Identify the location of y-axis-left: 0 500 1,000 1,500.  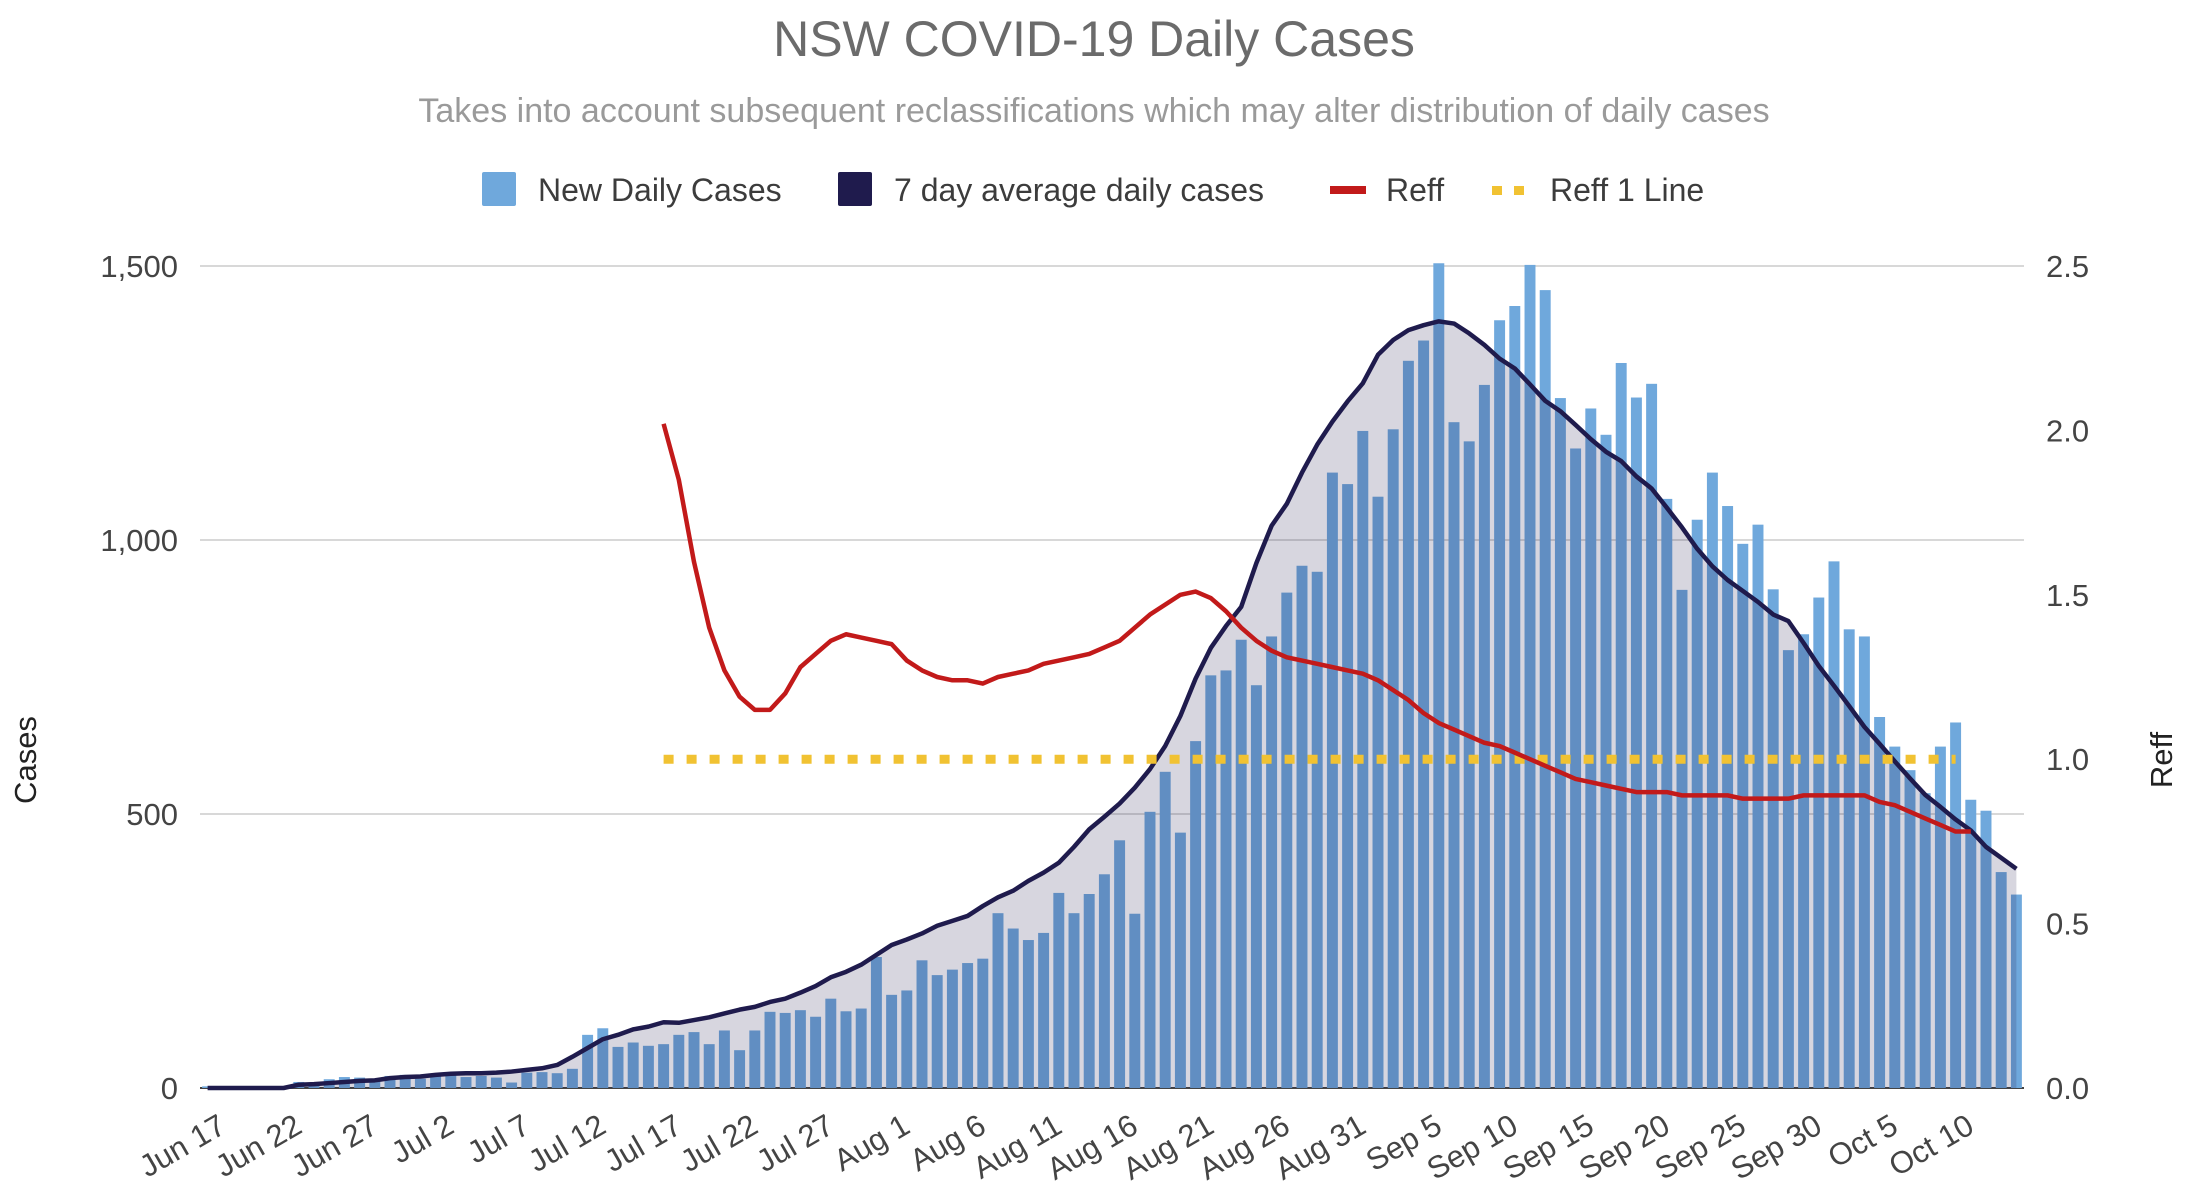
(139, 677).